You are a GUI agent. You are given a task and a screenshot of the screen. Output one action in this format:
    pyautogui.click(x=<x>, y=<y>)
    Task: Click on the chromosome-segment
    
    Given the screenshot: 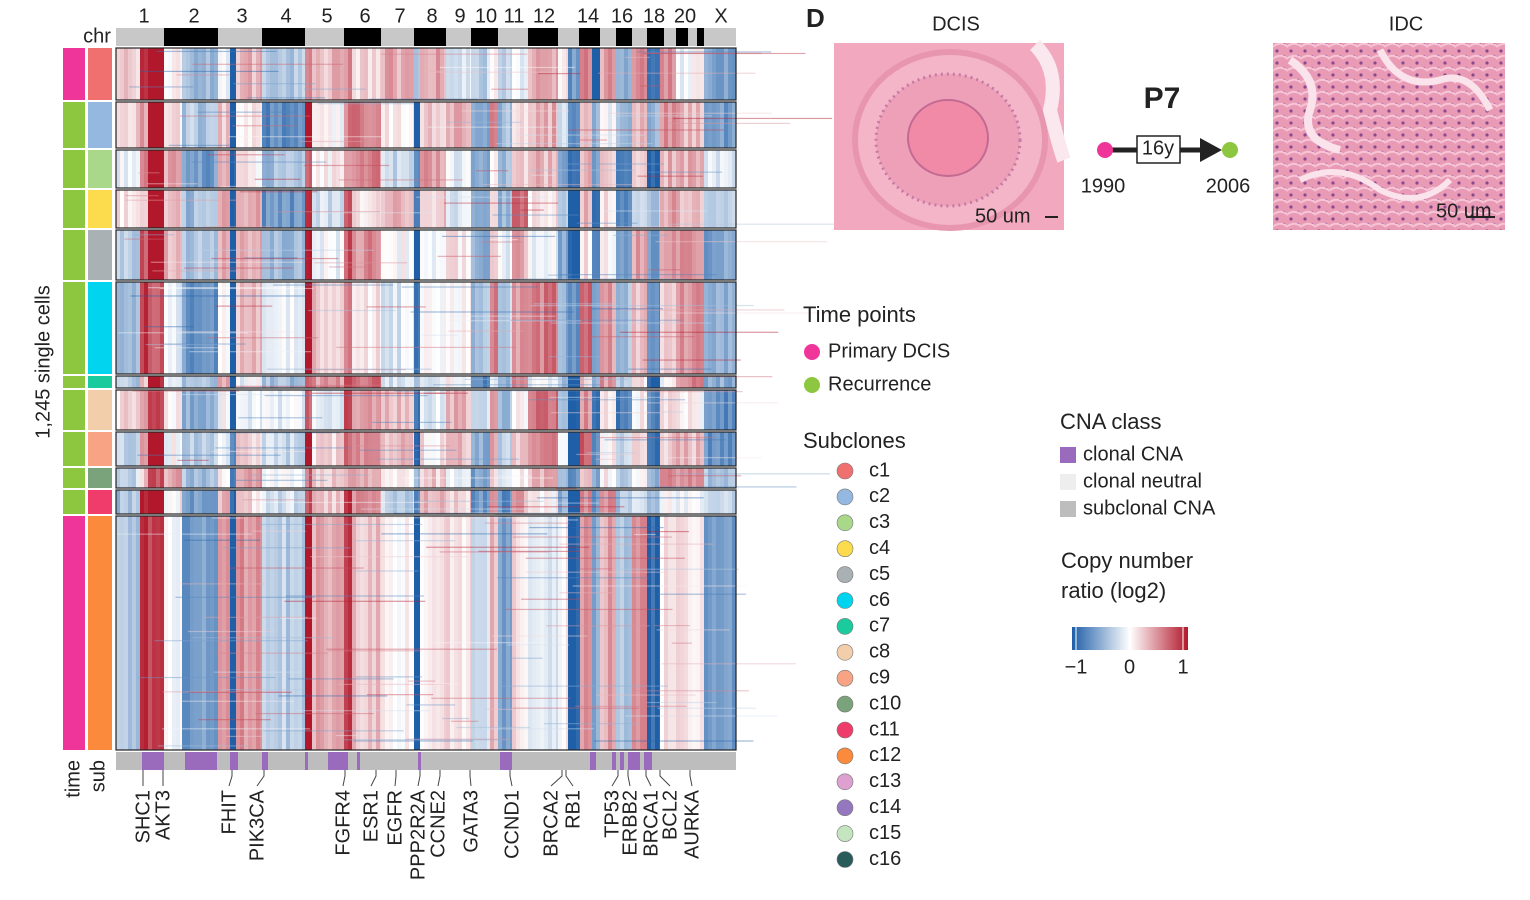 What is the action you would take?
    pyautogui.click(x=670, y=37)
    